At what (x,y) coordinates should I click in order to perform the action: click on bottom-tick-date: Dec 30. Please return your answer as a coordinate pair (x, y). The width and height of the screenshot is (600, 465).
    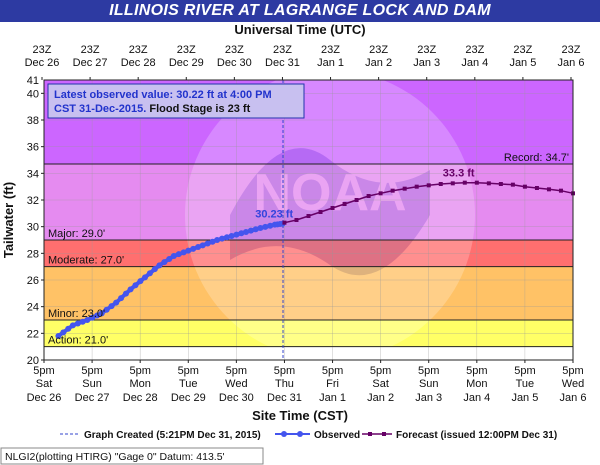
    Looking at the image, I should click on (236, 398).